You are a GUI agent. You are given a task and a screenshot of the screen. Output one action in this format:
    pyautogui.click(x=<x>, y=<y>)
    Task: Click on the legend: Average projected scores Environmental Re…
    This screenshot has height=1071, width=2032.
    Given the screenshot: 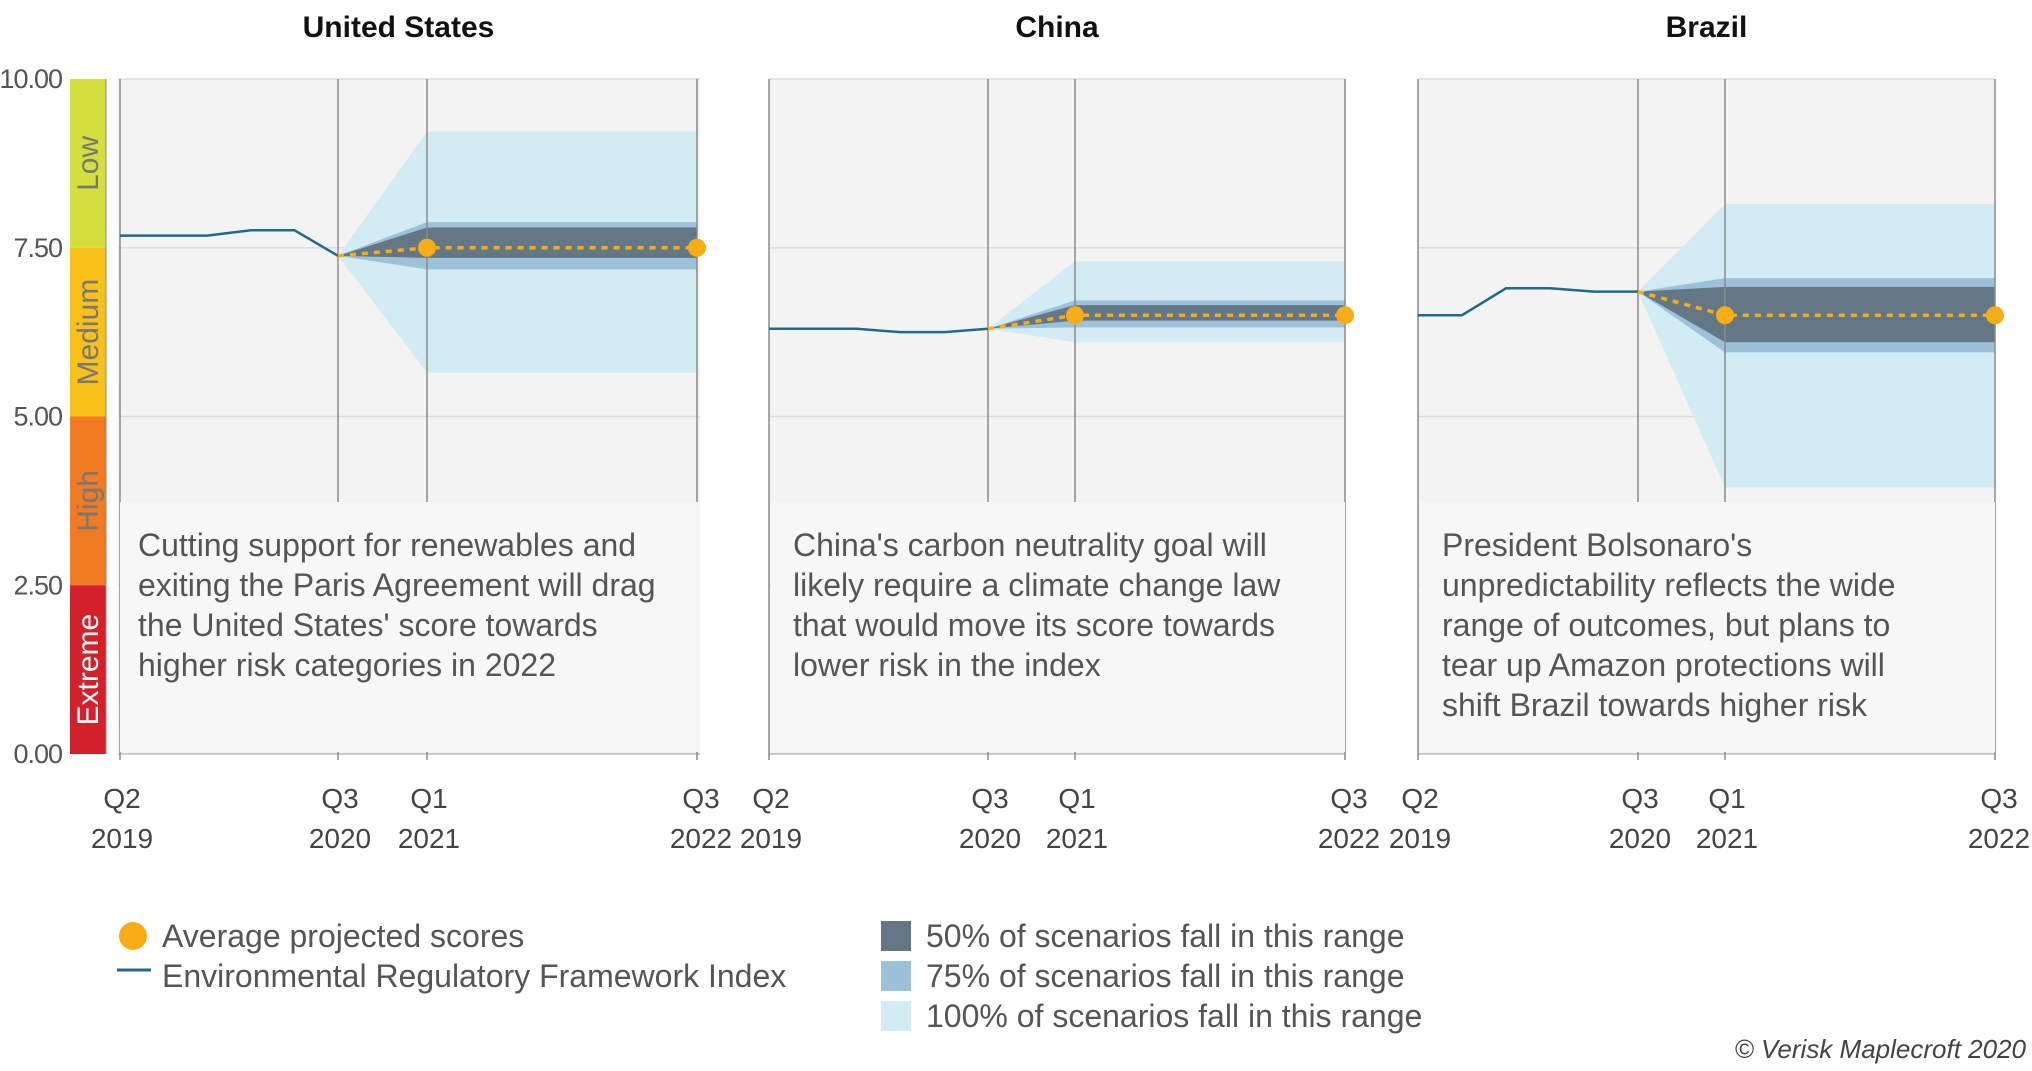 What is the action you would take?
    pyautogui.click(x=1072, y=991)
    